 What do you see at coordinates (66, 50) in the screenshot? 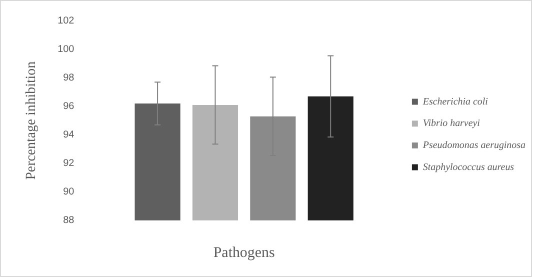
I see `y-tick-label: 100` at bounding box center [66, 50].